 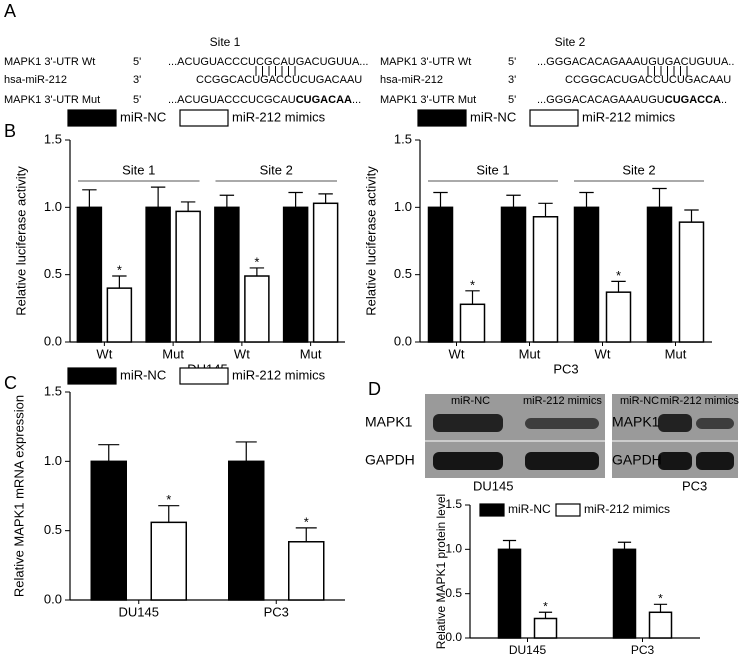 What do you see at coordinates (139, 611) in the screenshot?
I see `x-tick-label: DU145` at bounding box center [139, 611].